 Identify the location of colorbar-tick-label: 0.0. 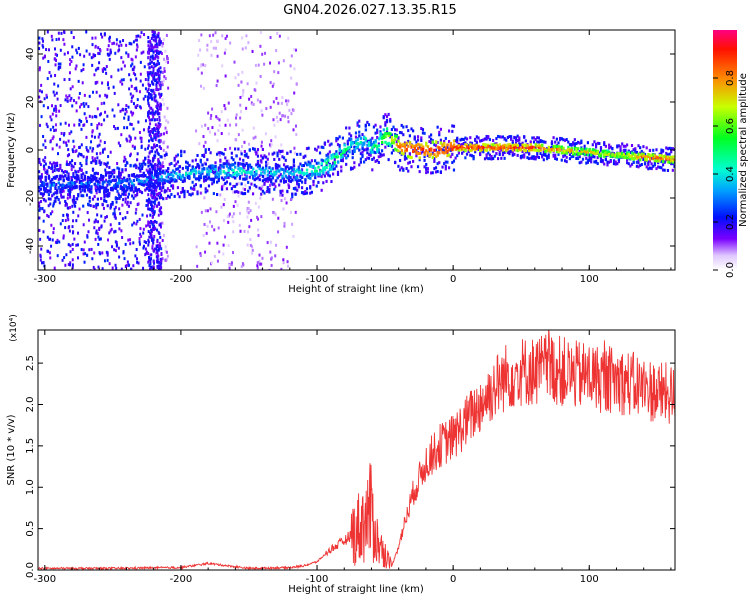
(730, 270).